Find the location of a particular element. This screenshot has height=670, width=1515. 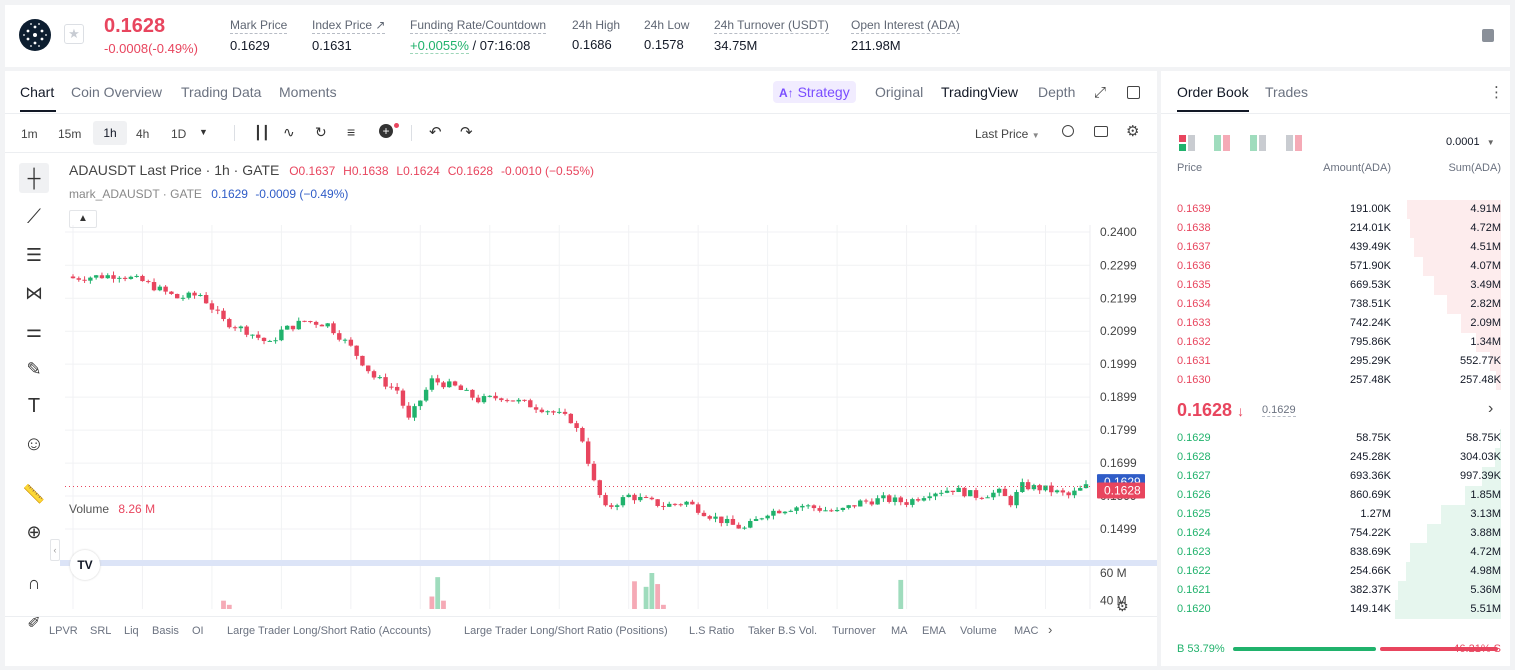

bid-row: 0.1622 254.66K 4.98M is located at coordinates (1335, 571).